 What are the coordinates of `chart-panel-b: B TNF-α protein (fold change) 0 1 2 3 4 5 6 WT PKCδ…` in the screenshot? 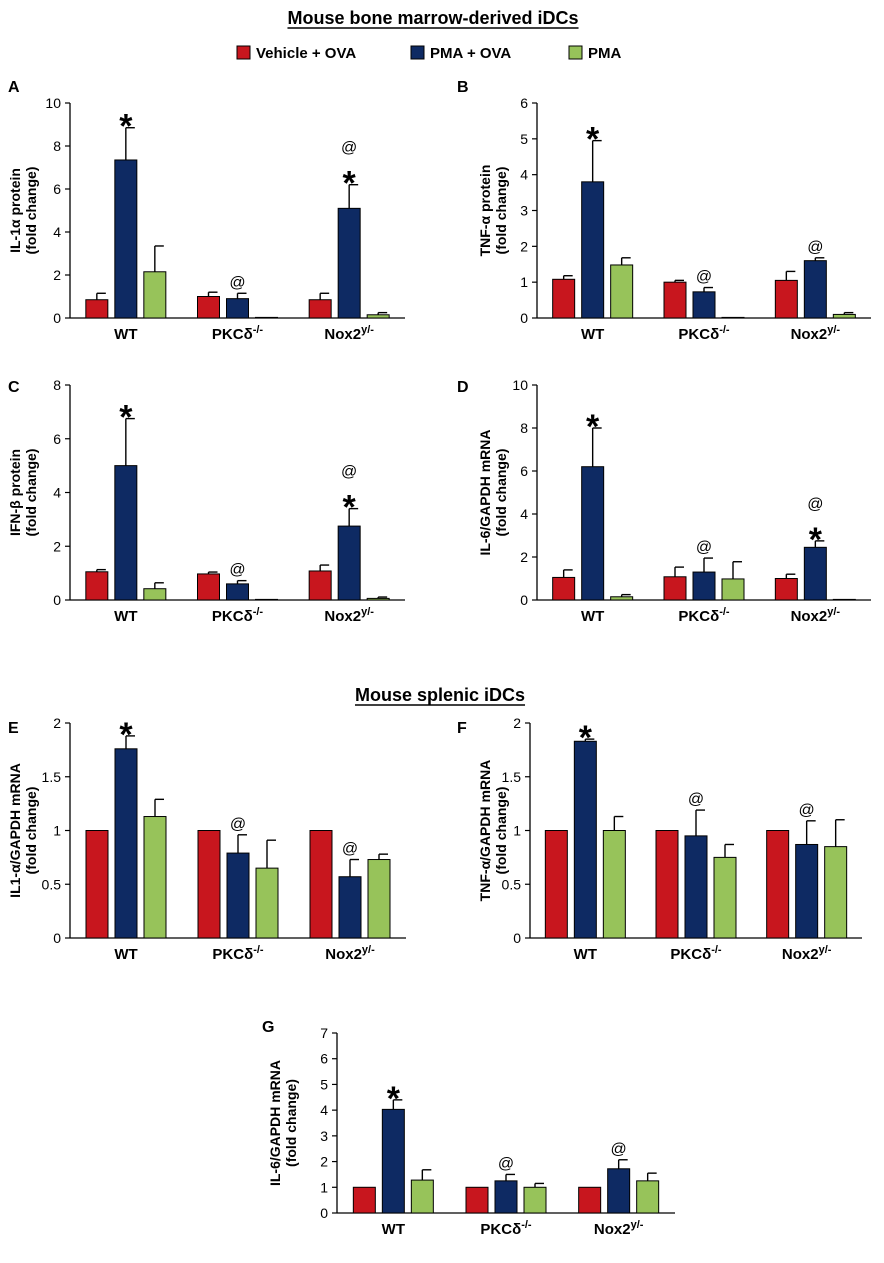 It's located at (664, 211).